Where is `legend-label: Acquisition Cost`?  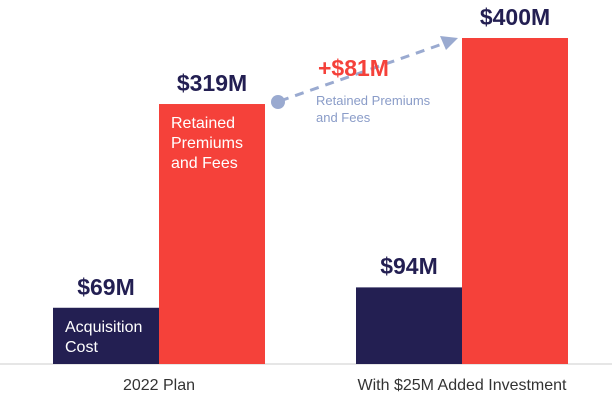 legend-label: Acquisition Cost is located at coordinates (104, 337).